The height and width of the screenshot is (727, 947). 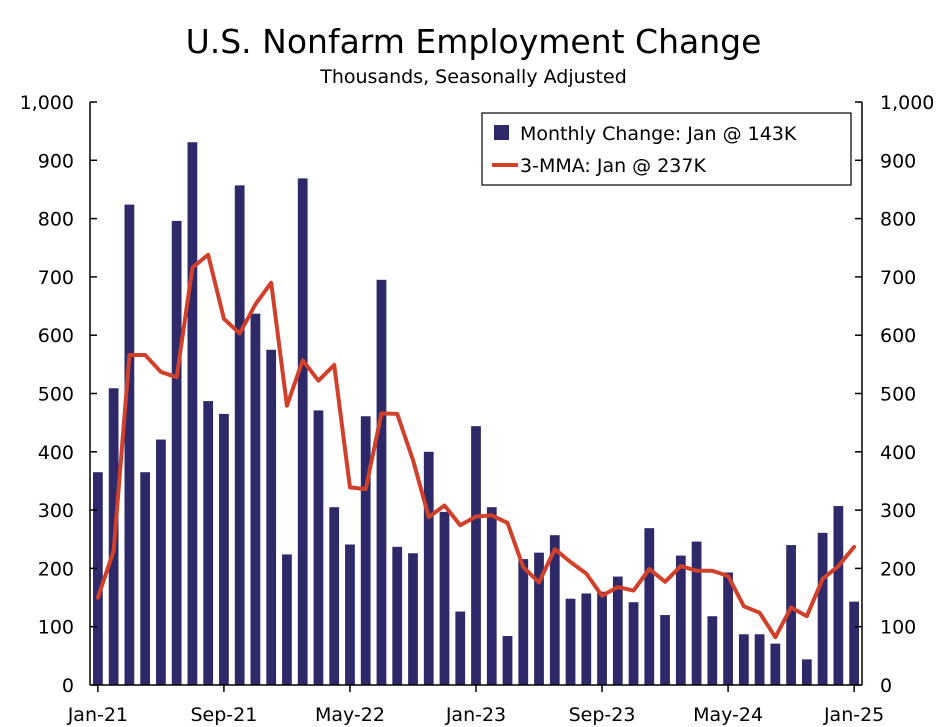 What do you see at coordinates (898, 628) in the screenshot?
I see `y-tick-label-right: 100` at bounding box center [898, 628].